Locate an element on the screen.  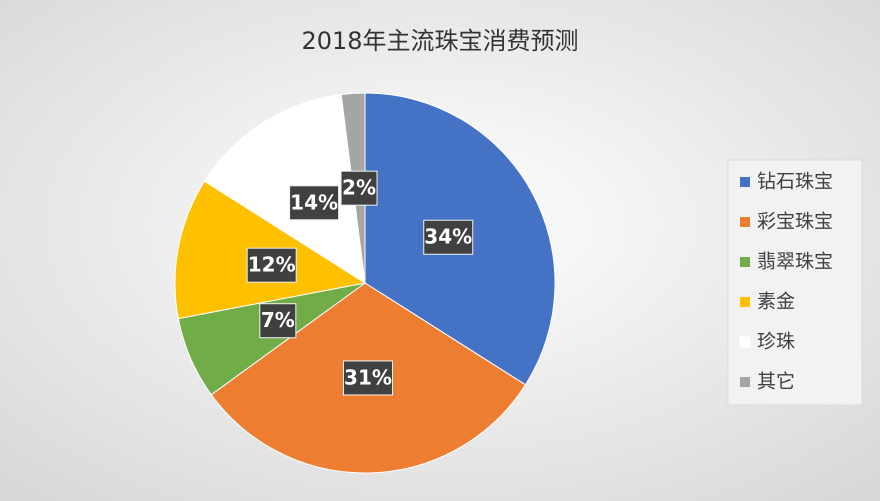
legend-label: 钻石珠宝 is located at coordinates (795, 182).